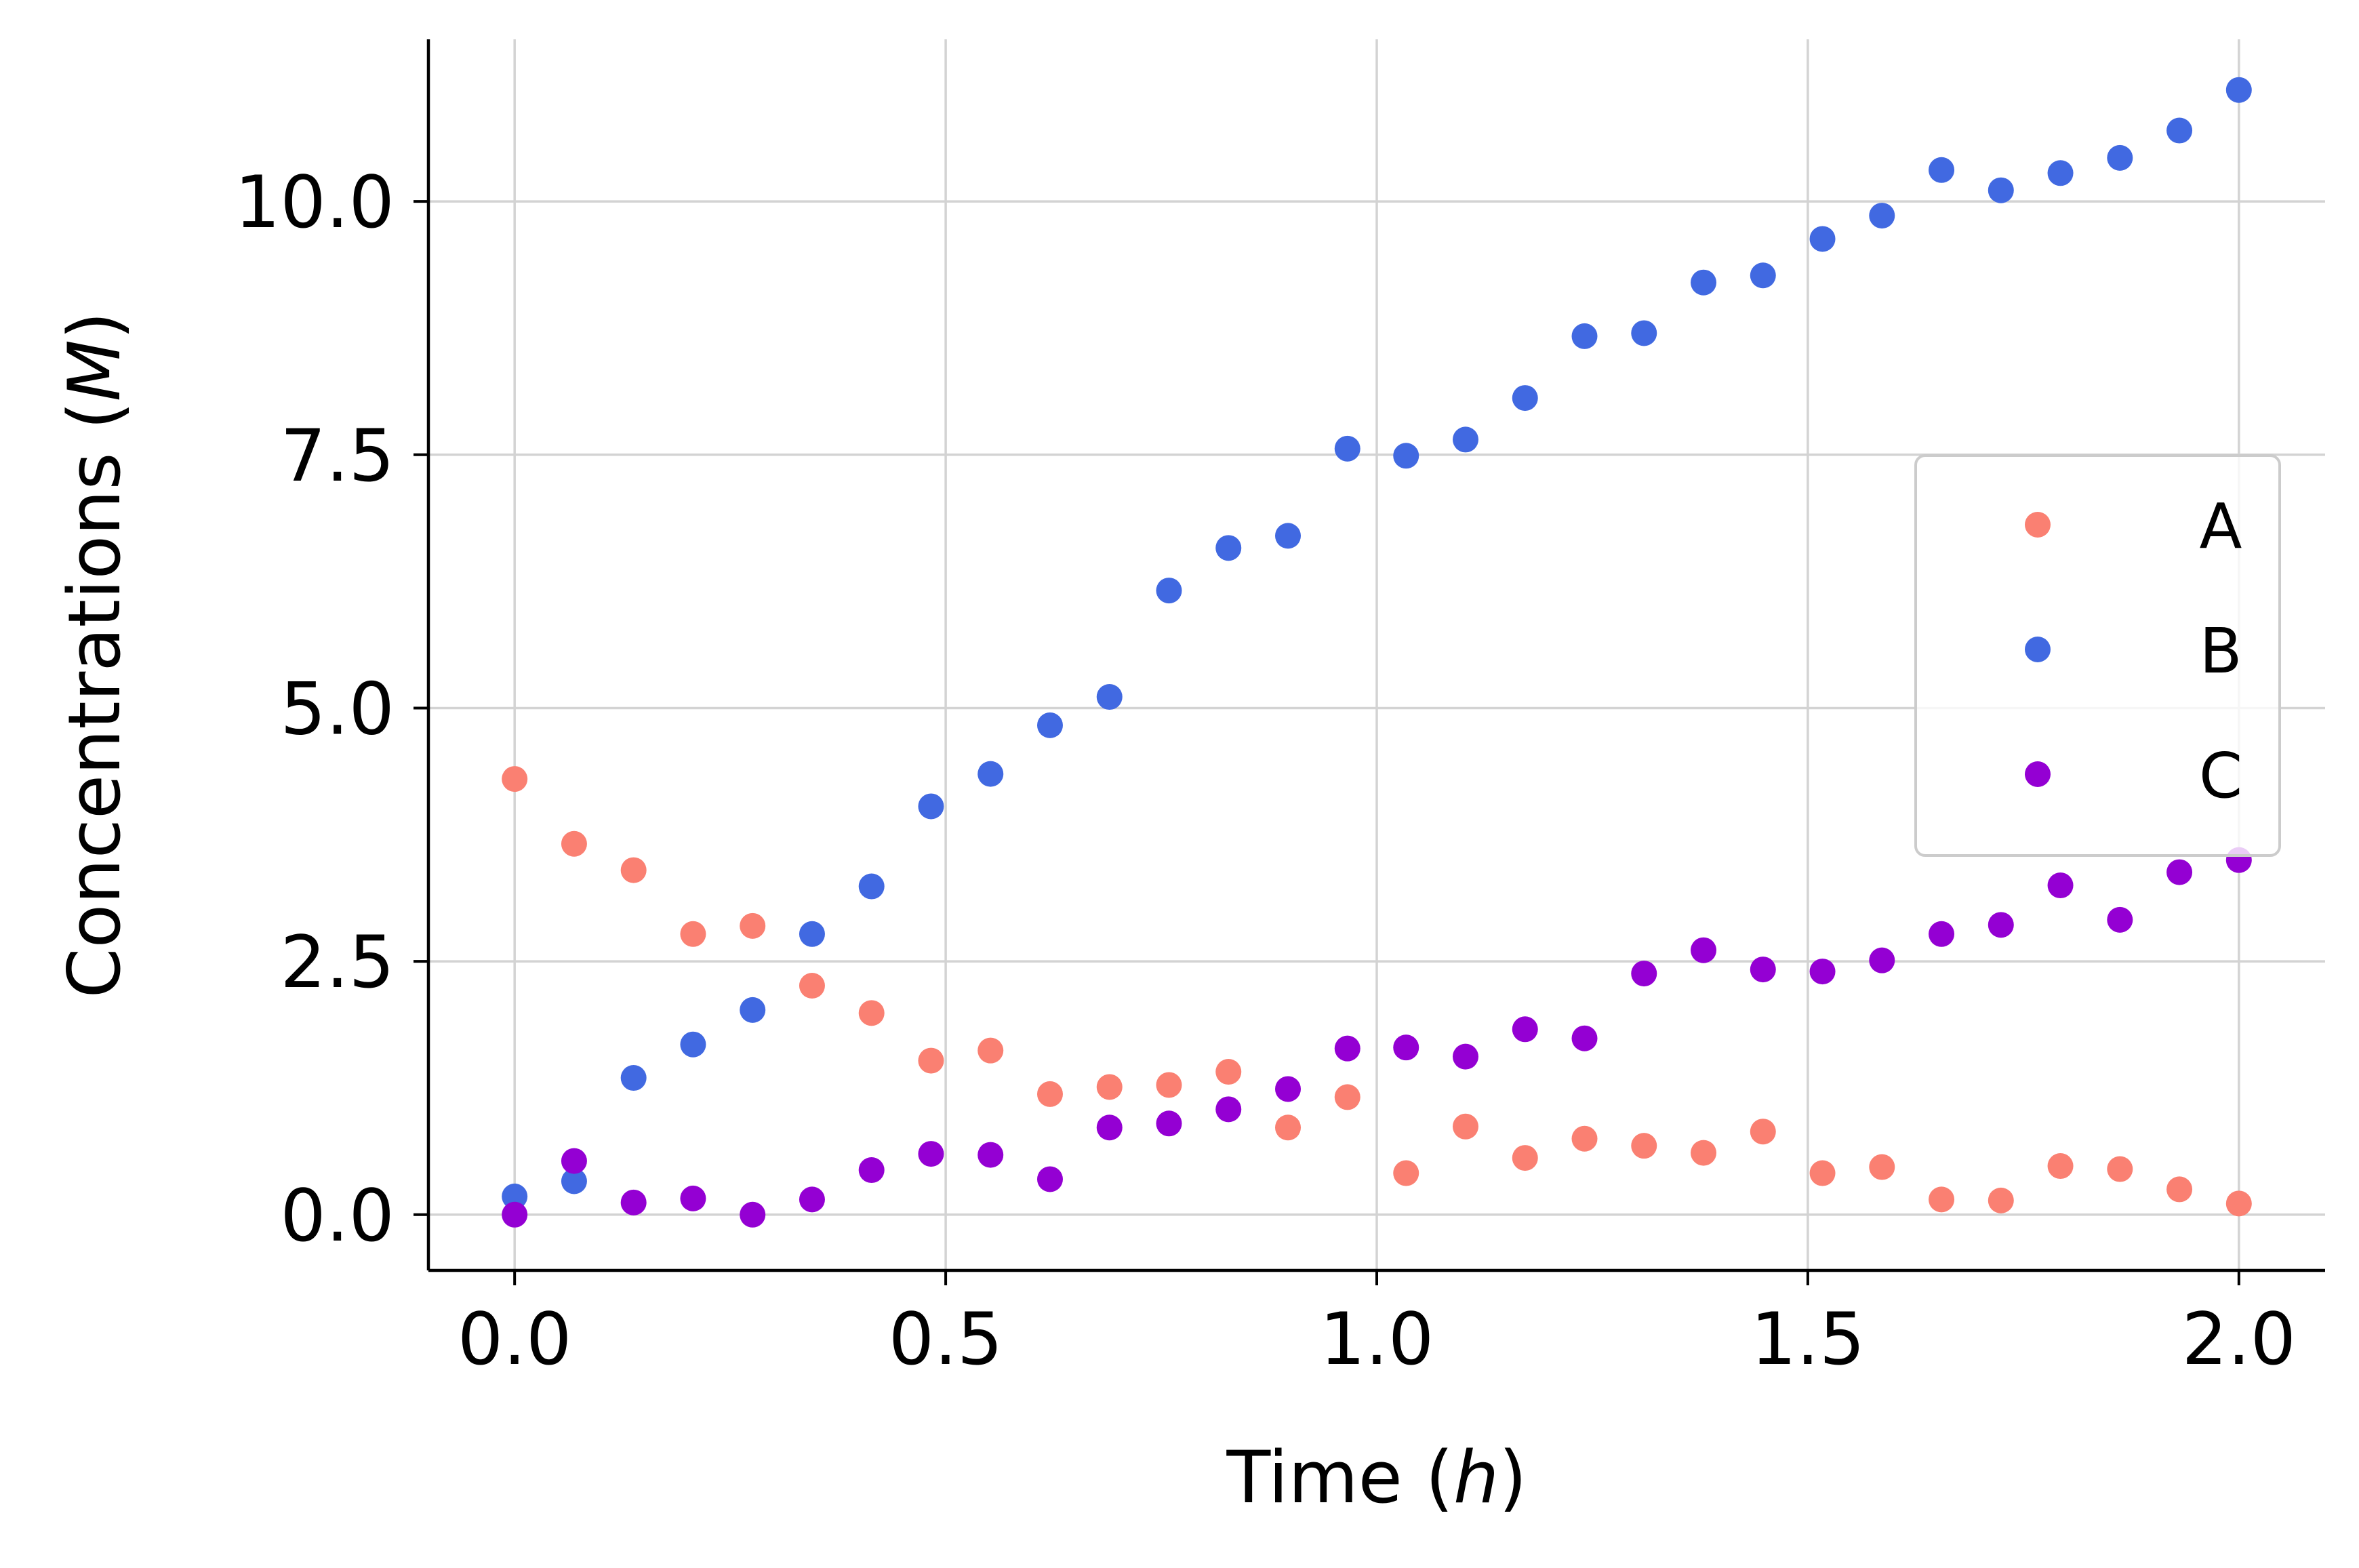 The image size is (2359, 1568). Describe the element at coordinates (2038, 774) in the screenshot. I see `legend-marker-C` at that location.